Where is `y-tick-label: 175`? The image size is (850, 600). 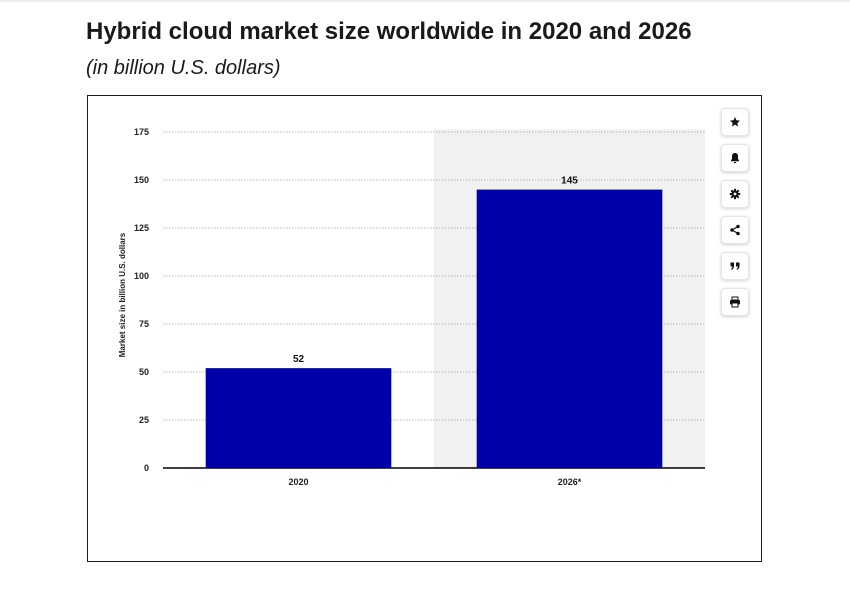 y-tick-label: 175 is located at coordinates (141, 132).